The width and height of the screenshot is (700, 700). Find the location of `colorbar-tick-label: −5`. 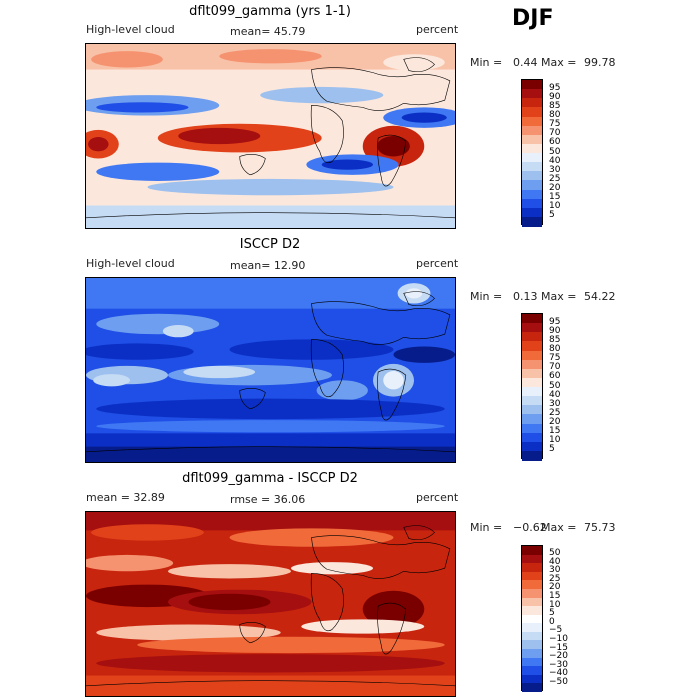

colorbar-tick-label: −5 is located at coordinates (556, 630).